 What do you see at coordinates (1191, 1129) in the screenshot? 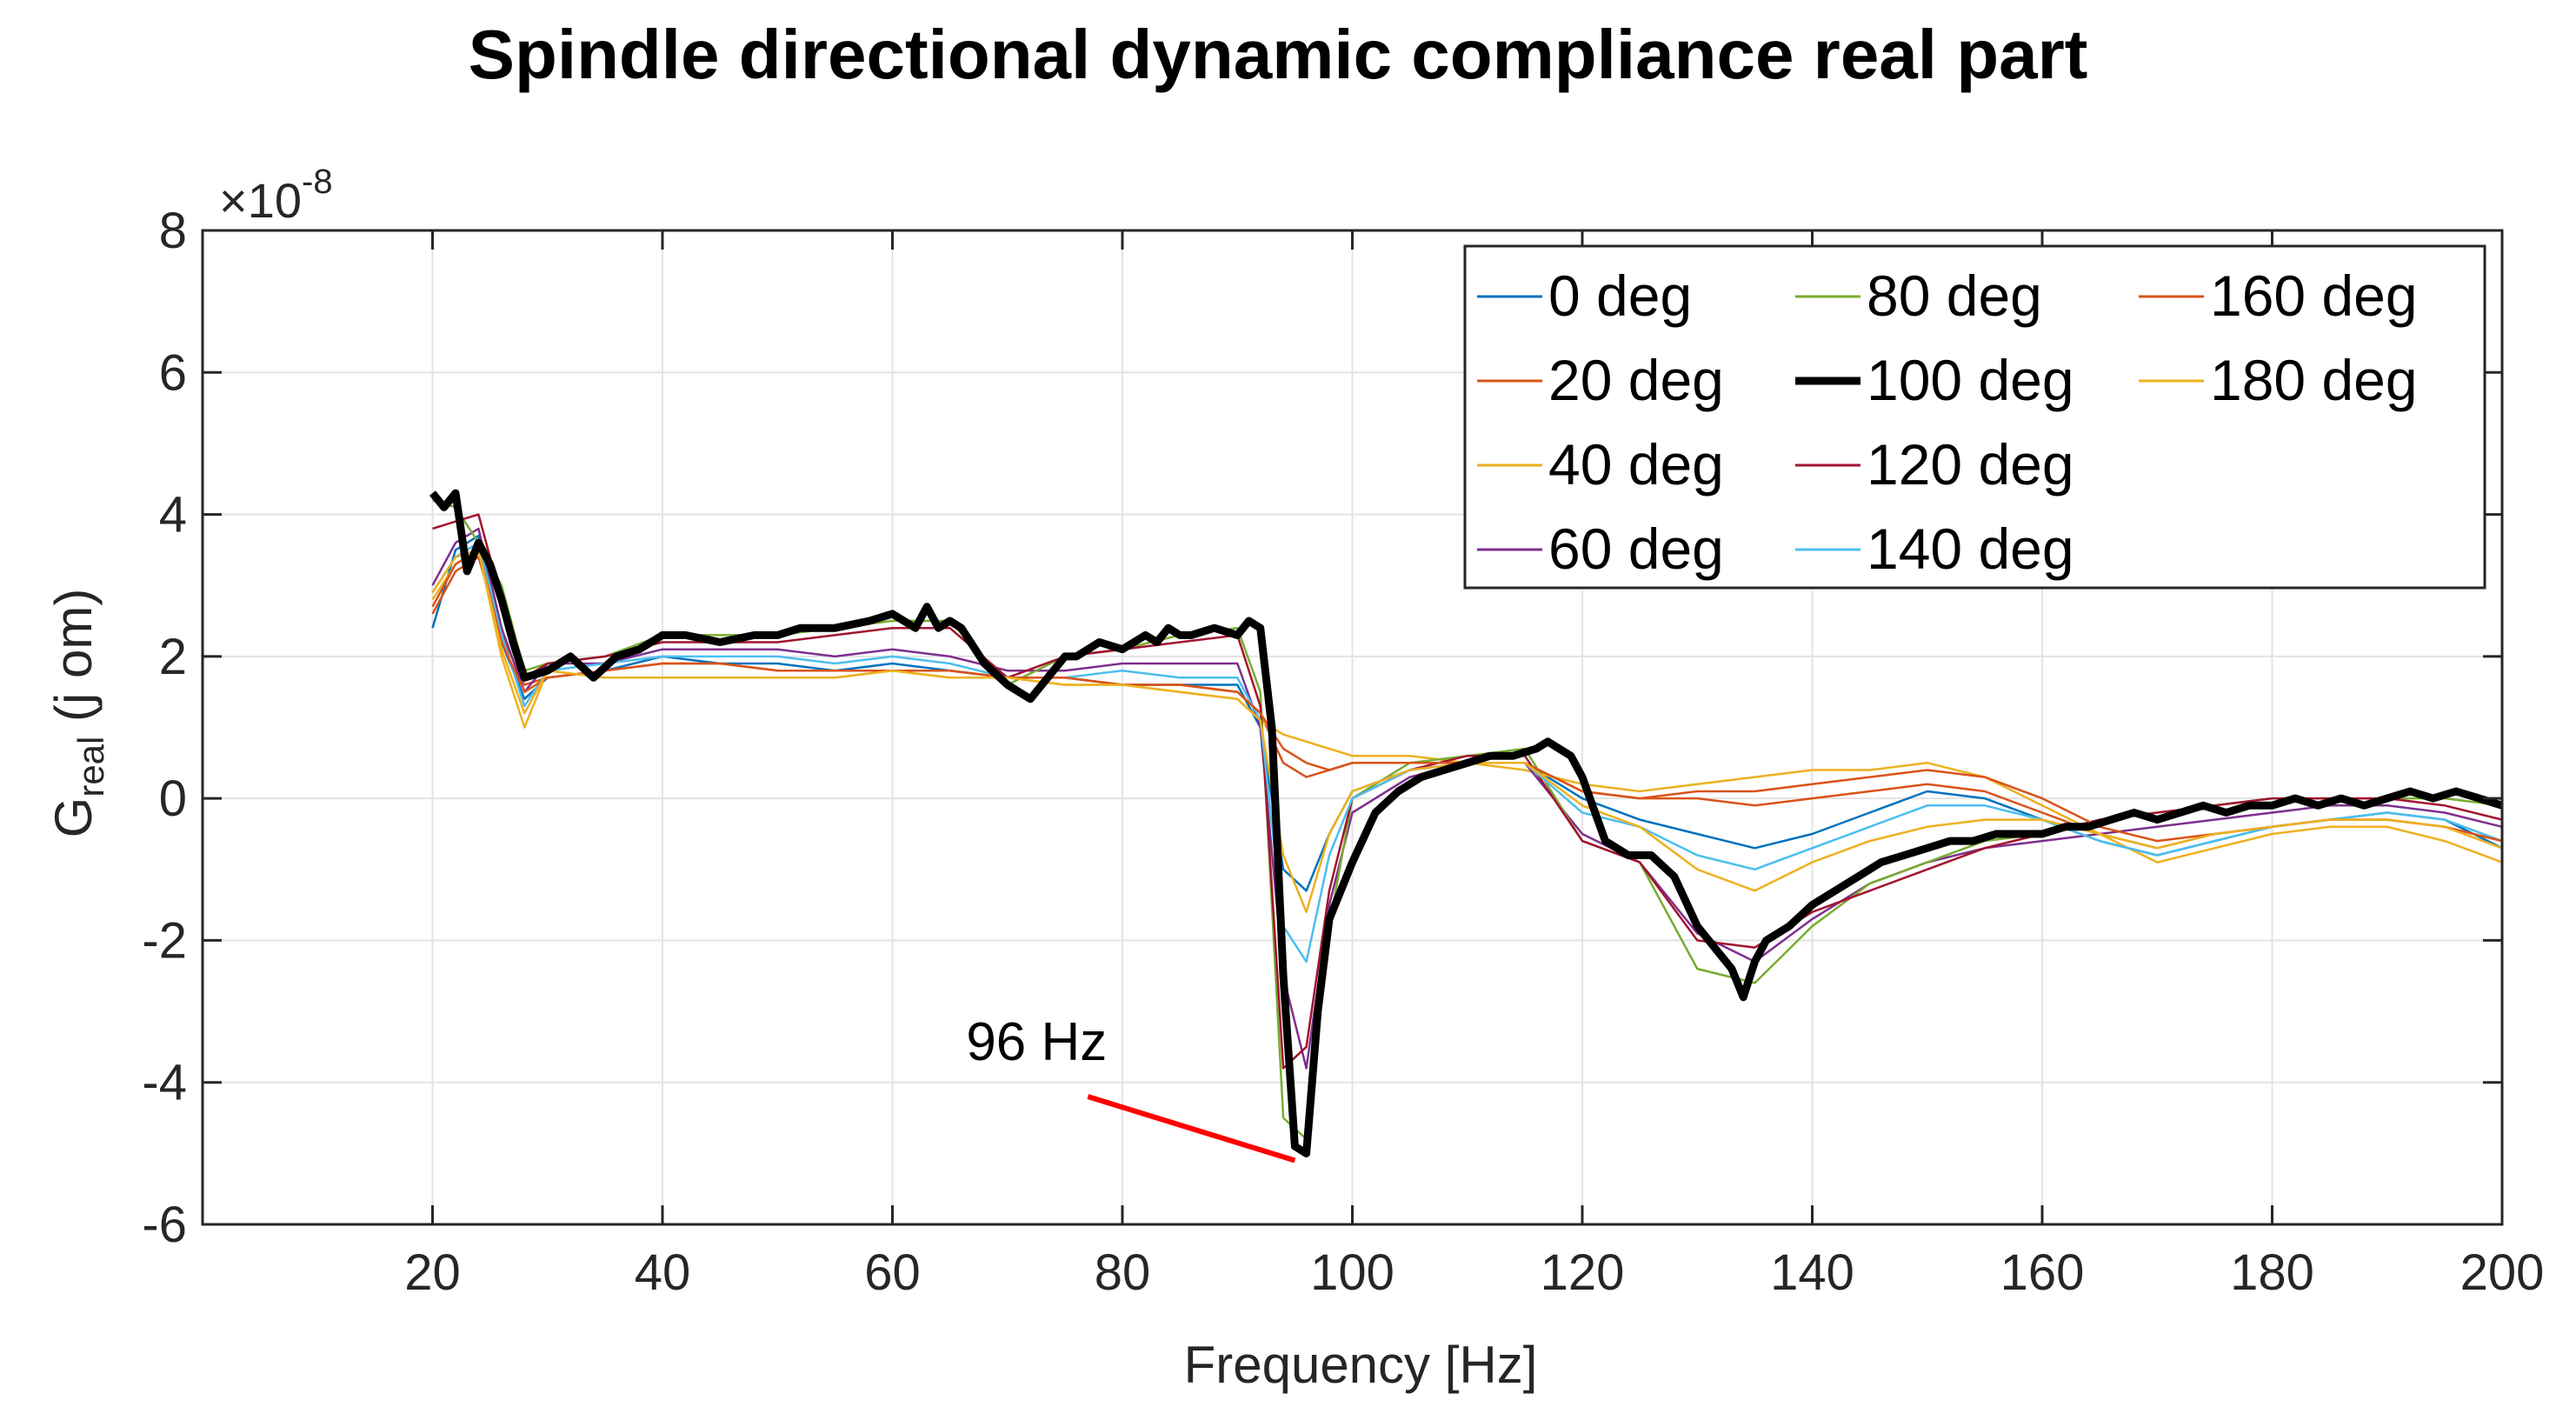
I see `annotation-line` at bounding box center [1191, 1129].